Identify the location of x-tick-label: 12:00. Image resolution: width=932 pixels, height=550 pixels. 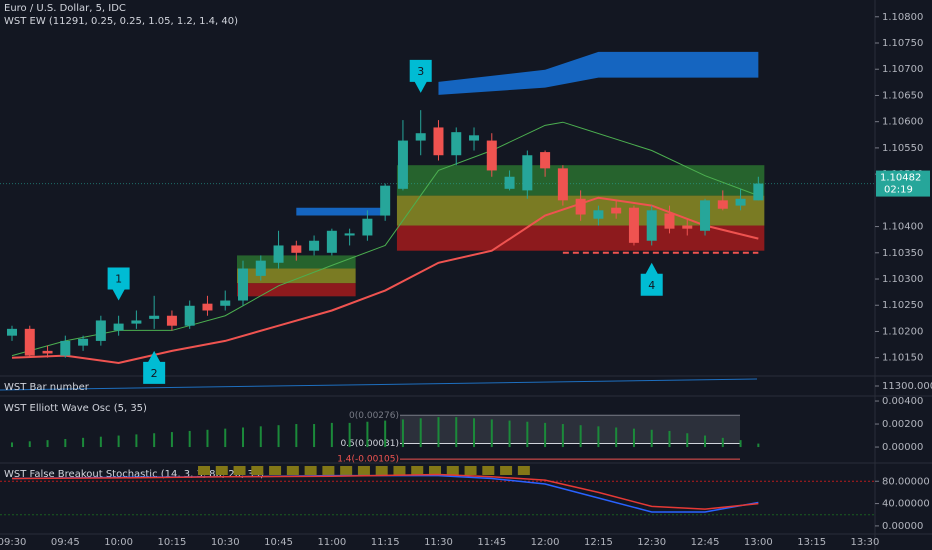
(545, 542).